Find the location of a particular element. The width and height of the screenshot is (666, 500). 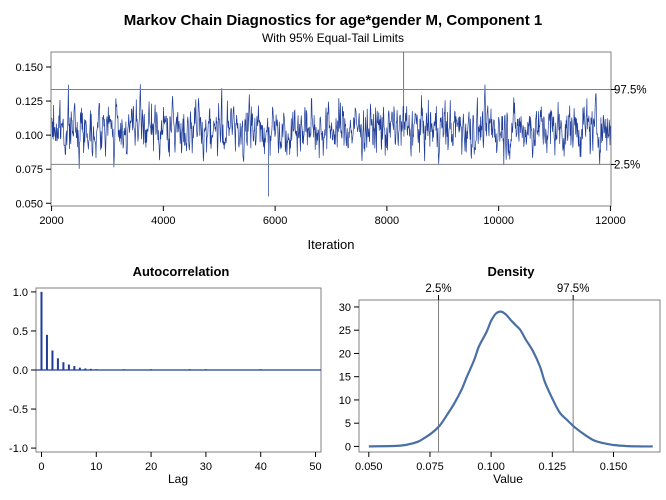

y-tick-label: 10 is located at coordinates (345, 401).